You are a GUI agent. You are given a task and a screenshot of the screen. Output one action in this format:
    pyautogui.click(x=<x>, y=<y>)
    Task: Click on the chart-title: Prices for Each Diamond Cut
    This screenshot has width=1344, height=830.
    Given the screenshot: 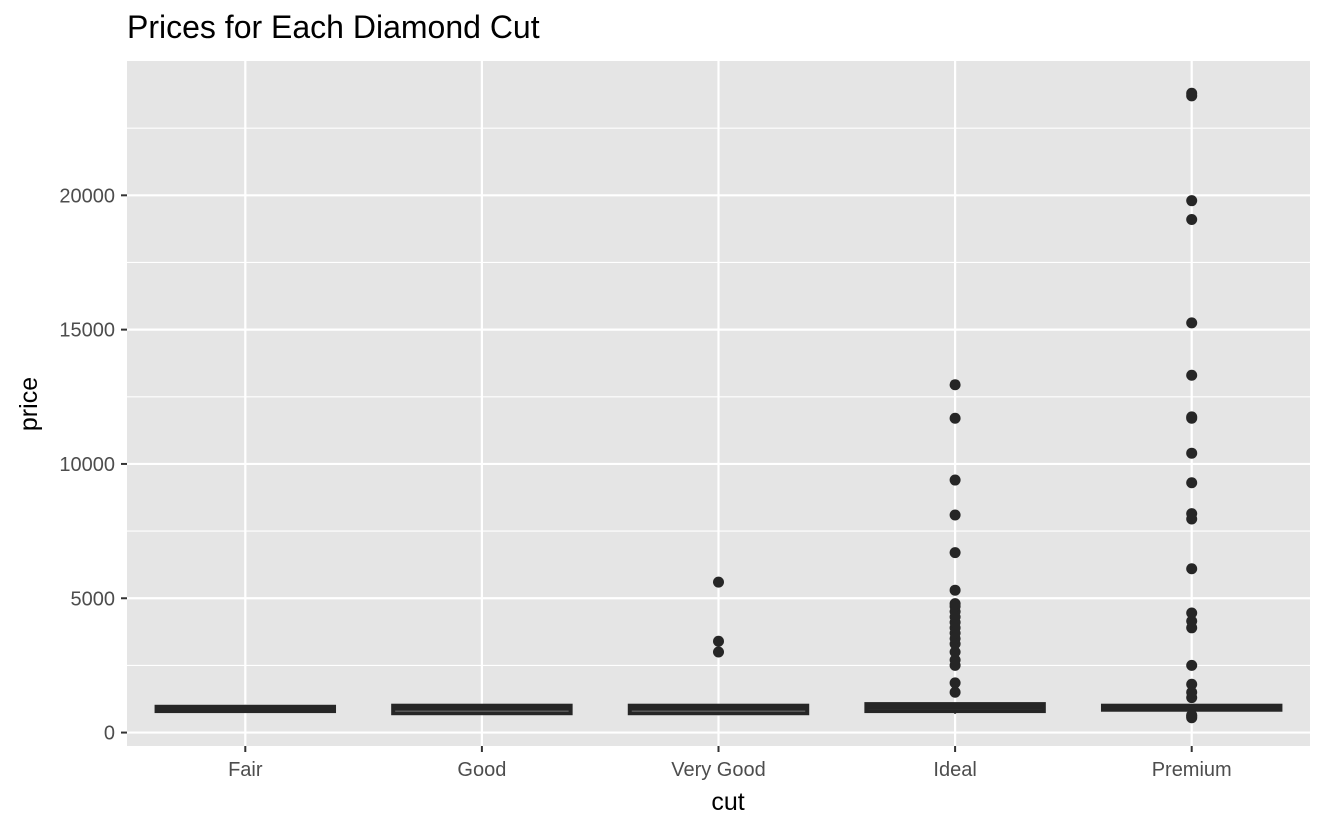 What is the action you would take?
    pyautogui.click(x=333, y=27)
    